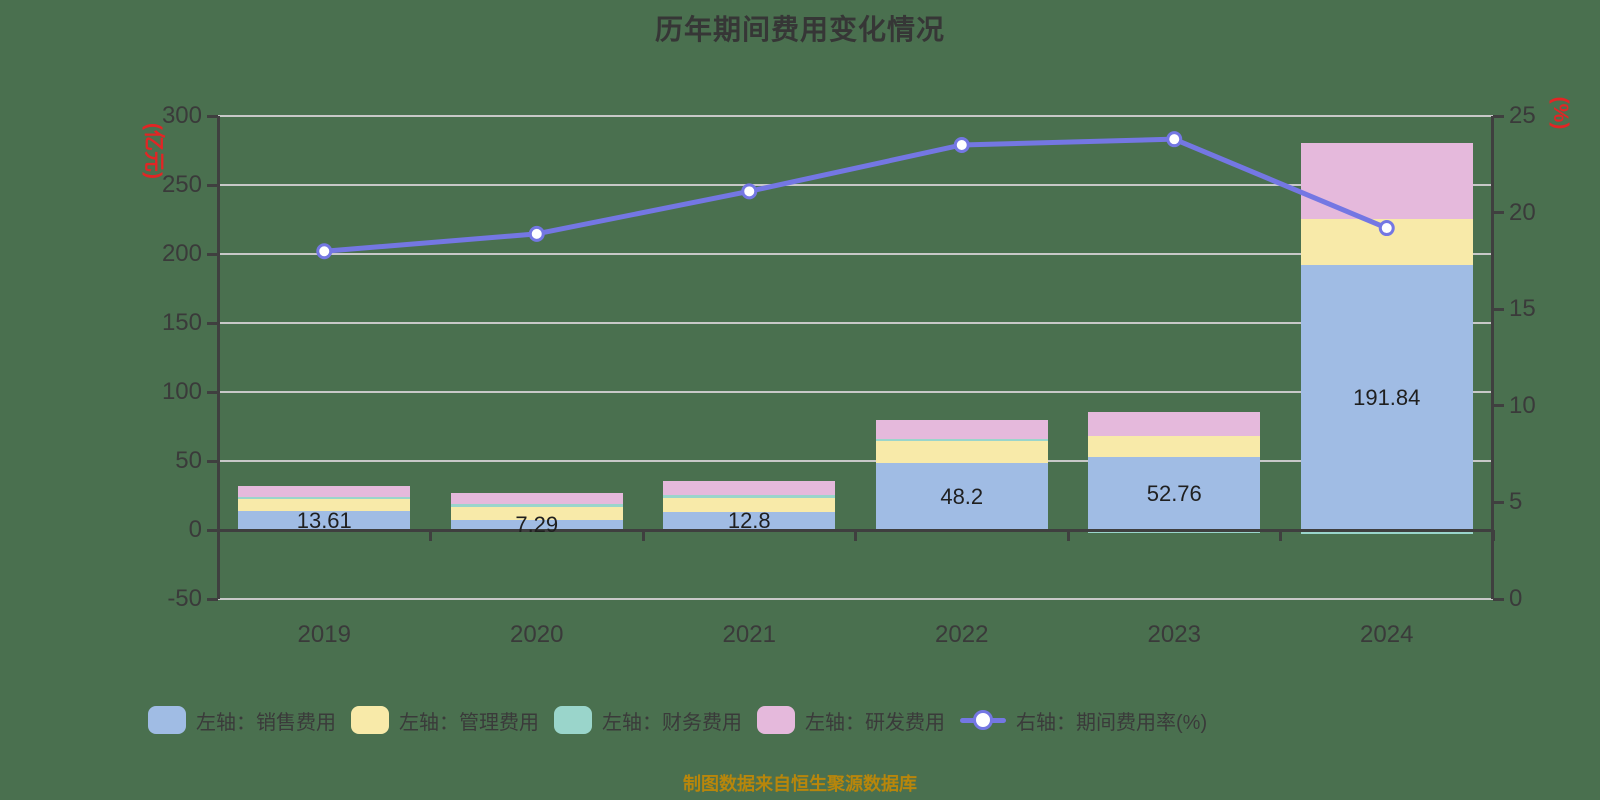  I want to click on chart-caption: 制图数据来自恒生聚源数据库, so click(800, 784).